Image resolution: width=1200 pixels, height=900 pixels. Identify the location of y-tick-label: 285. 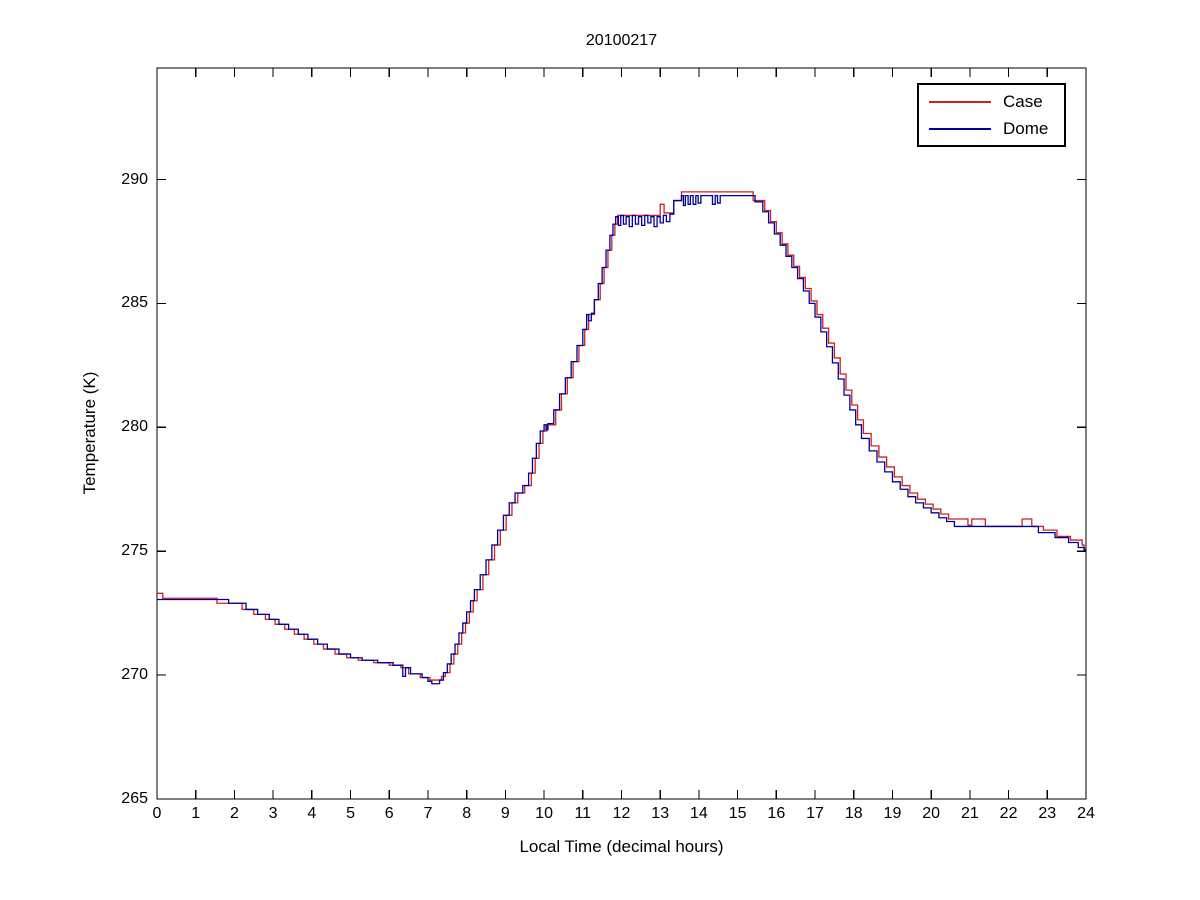
(134, 303).